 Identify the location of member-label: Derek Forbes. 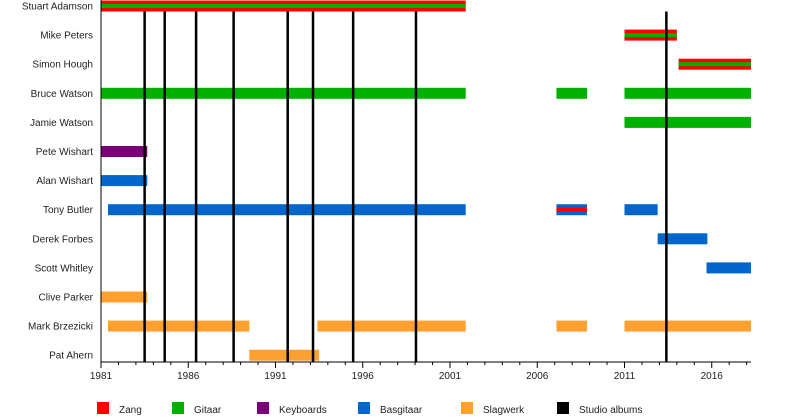
(62, 239).